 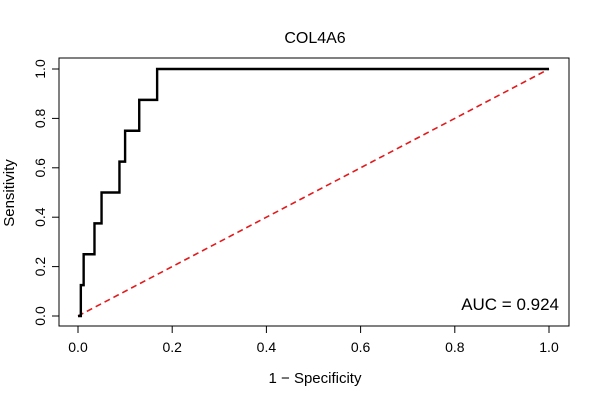 I want to click on x-axis: 0.0 0.2 0.4 0.6 0.8 1.0, so click(x=313, y=340).